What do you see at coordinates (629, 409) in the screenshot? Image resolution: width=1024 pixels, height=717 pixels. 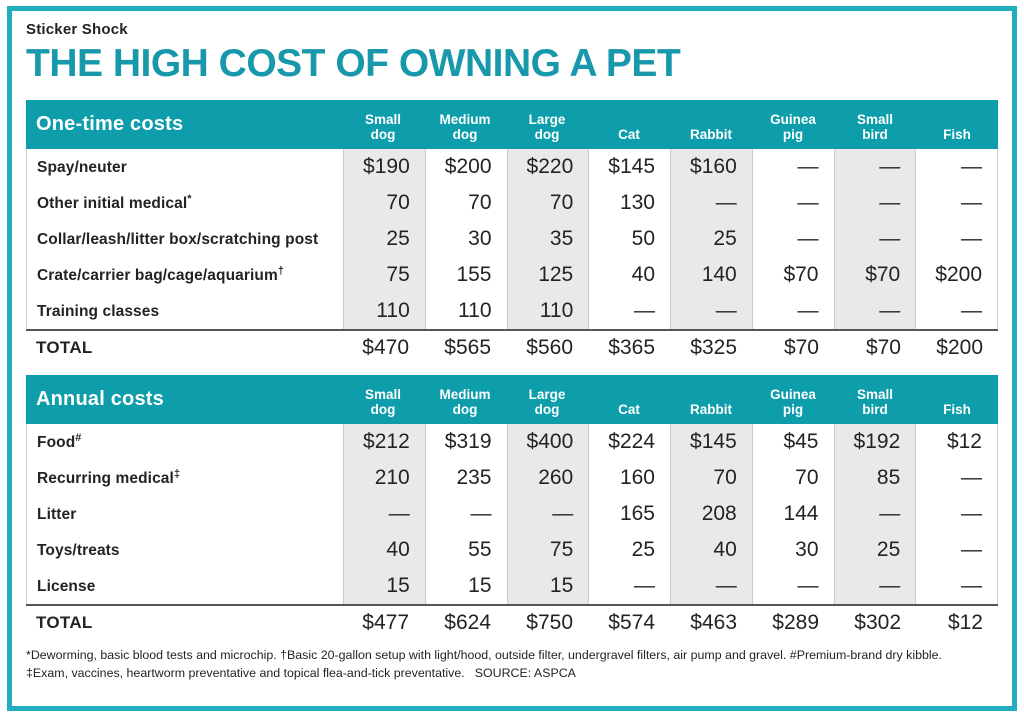 I see `column-header-cat: Cat` at bounding box center [629, 409].